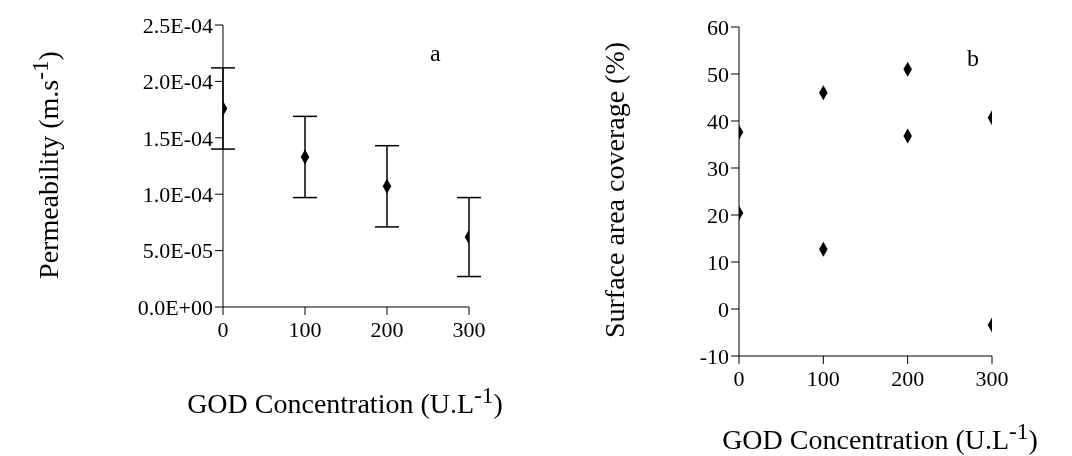 This screenshot has height=456, width=1072. I want to click on y-tick-label: 0, so click(723, 309).